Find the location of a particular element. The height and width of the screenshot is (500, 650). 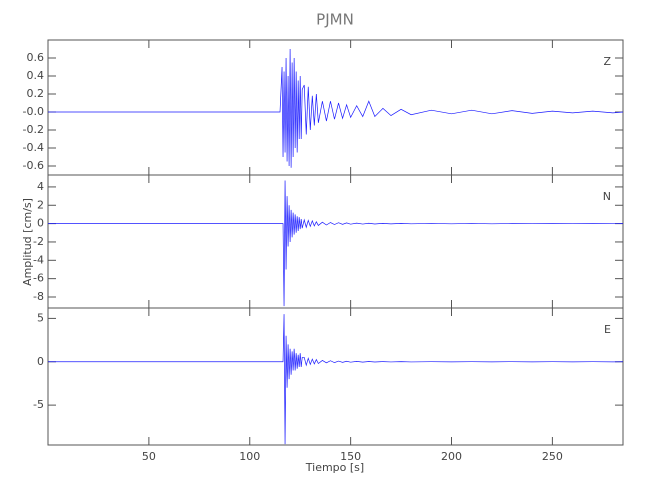

panel-label: N is located at coordinates (607, 196).